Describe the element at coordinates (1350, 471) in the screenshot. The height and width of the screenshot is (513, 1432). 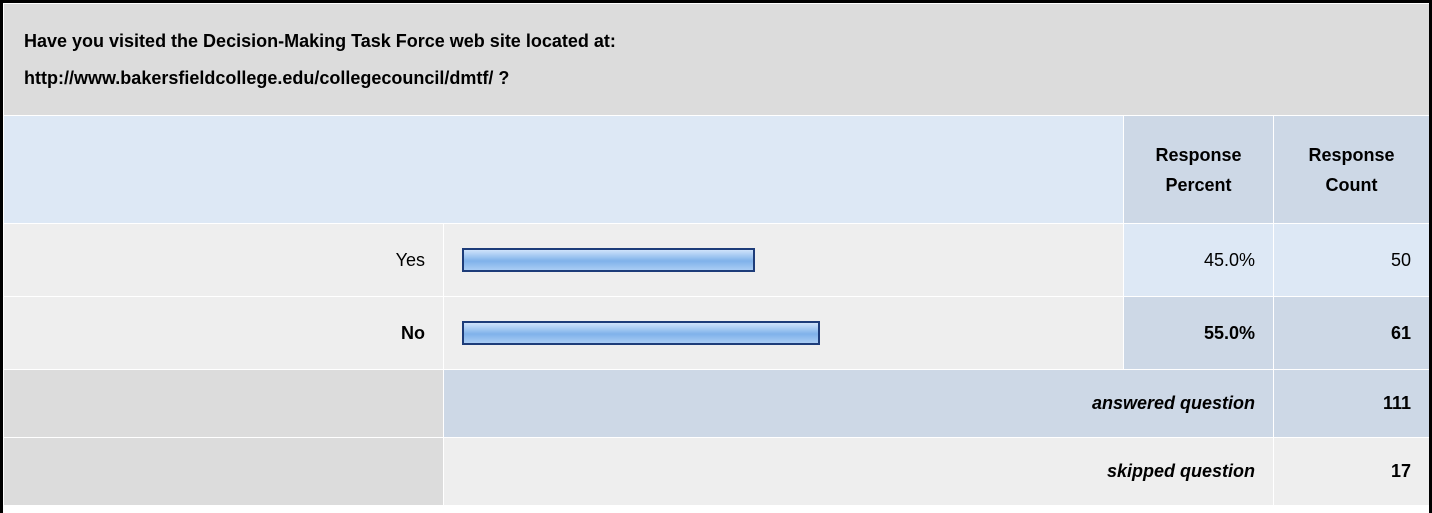
I see `summary-count: 17` at that location.